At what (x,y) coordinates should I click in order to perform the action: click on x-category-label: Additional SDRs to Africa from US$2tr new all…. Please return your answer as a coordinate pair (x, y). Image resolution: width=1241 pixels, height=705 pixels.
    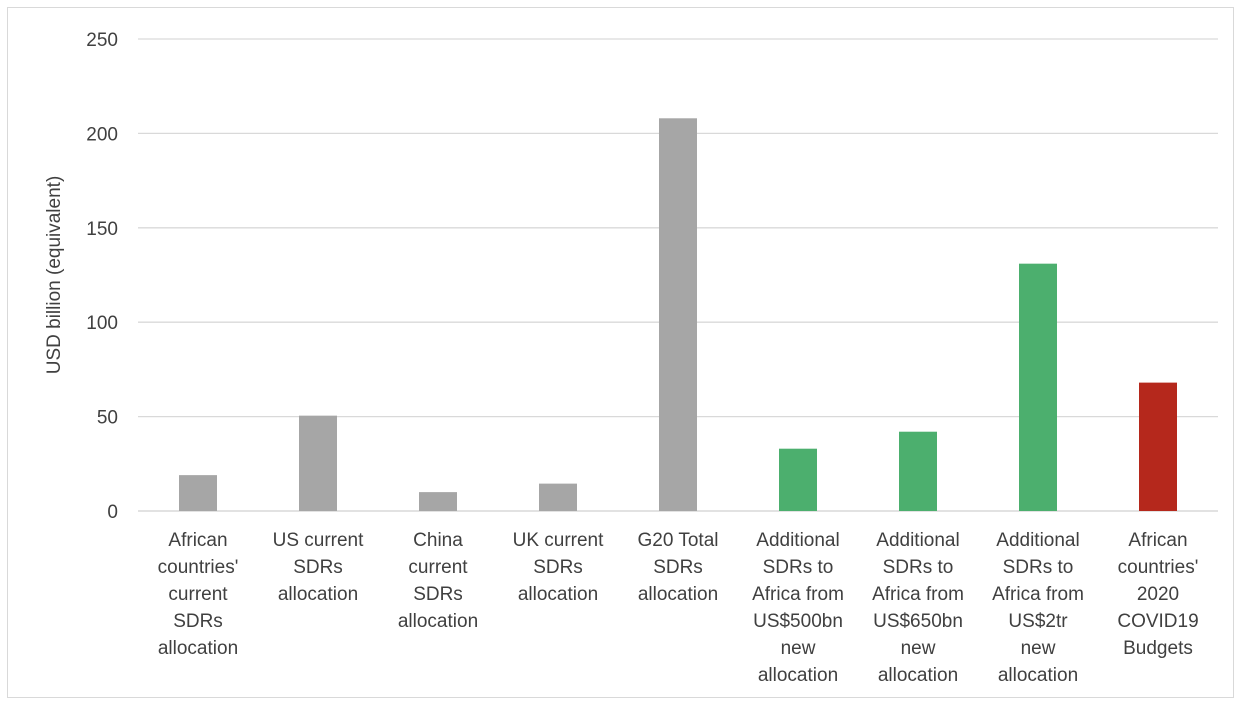
    Looking at the image, I should click on (1038, 608).